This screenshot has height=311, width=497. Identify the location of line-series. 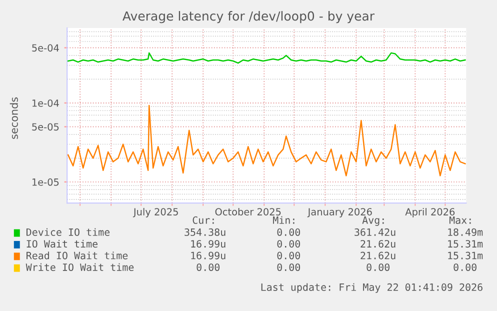
(266, 58).